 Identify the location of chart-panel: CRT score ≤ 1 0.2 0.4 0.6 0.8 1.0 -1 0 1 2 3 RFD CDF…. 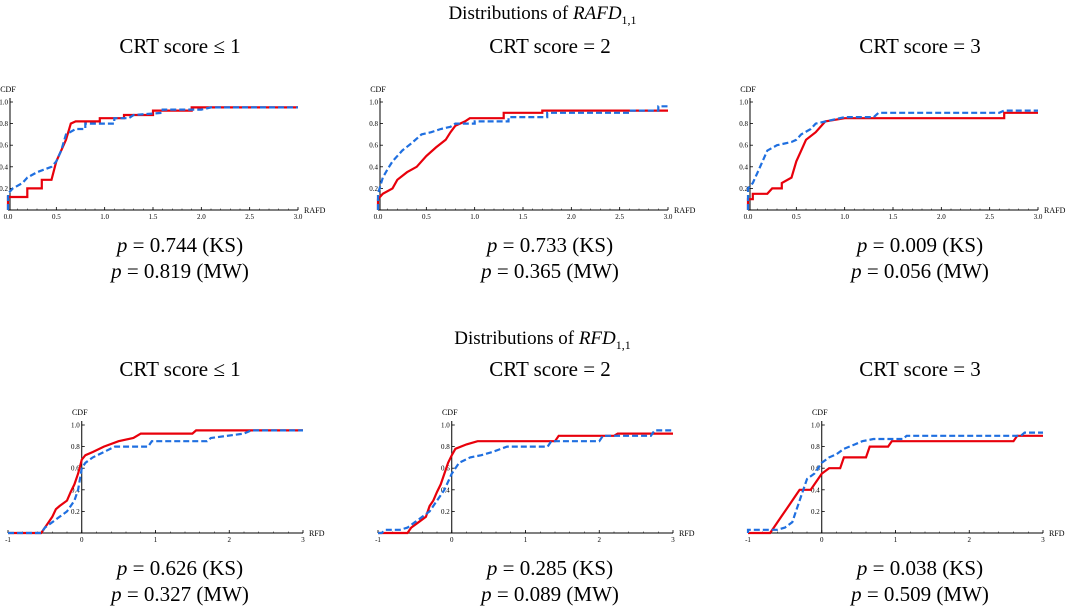
(180, 481).